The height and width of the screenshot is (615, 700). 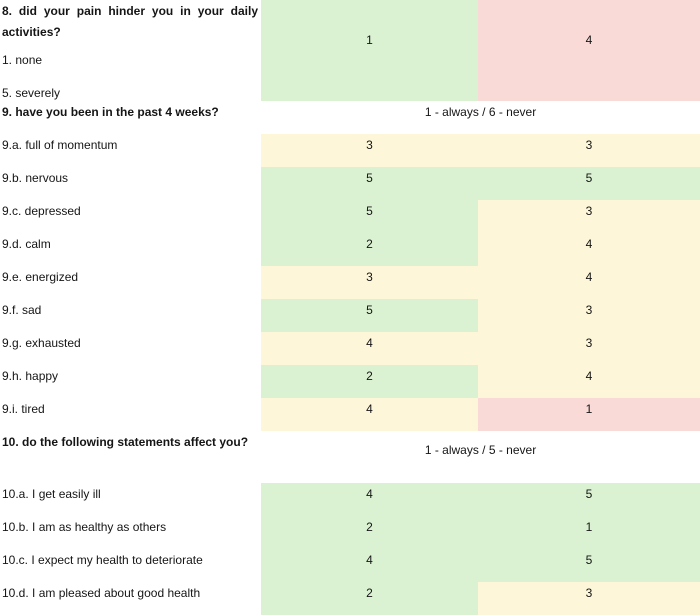 I want to click on answer-option-text: 1. none, so click(x=22, y=60).